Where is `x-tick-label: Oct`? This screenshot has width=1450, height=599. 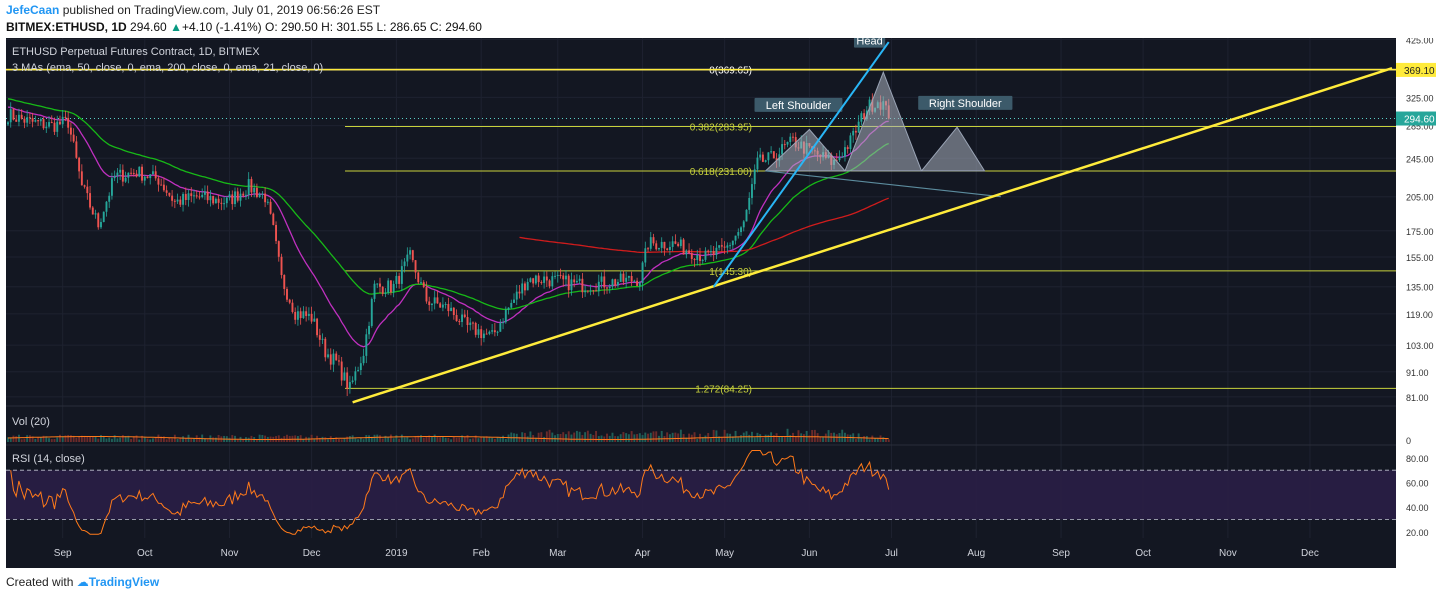 x-tick-label: Oct is located at coordinates (1143, 553).